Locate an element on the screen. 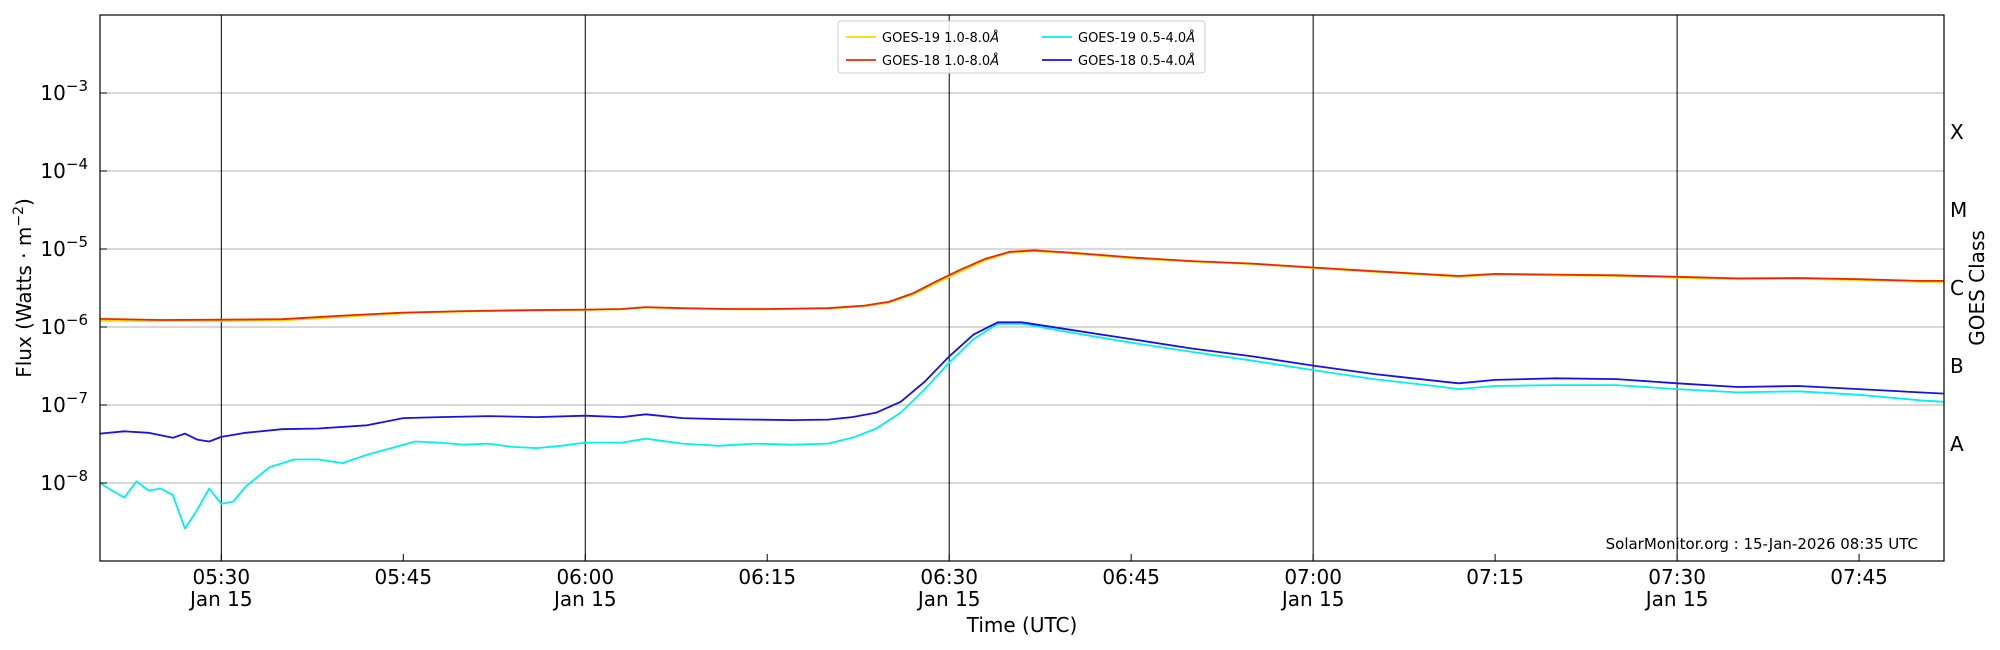 This screenshot has height=650, width=2000. goes-class-label: X is located at coordinates (1957, 132).